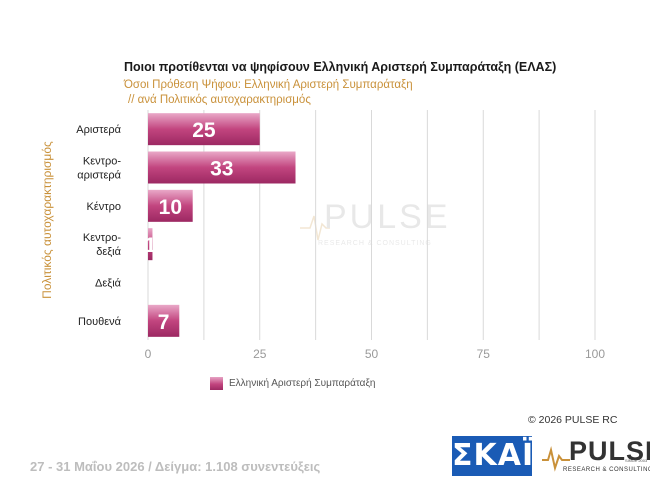 This screenshot has width=650, height=488. What do you see at coordinates (372, 354) in the screenshot?
I see `x-tick-label: 50` at bounding box center [372, 354].